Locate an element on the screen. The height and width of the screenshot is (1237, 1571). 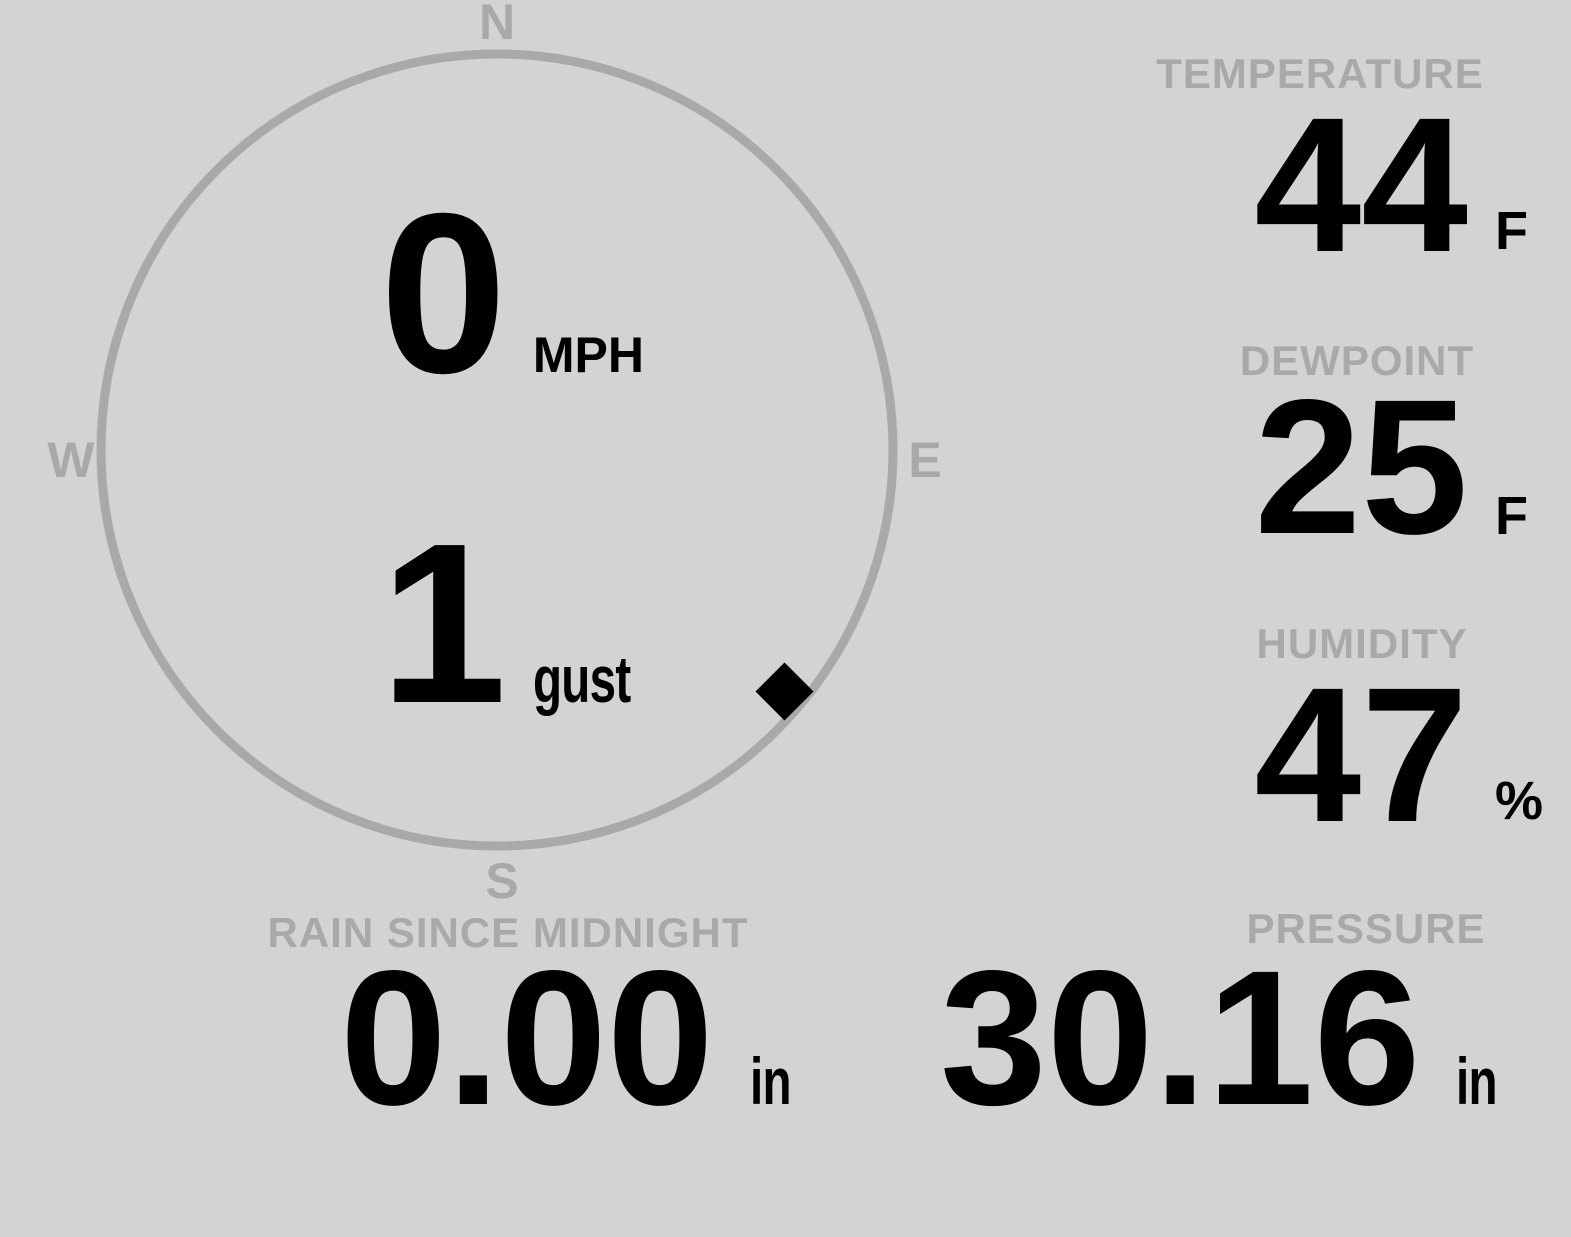
wind-gust-value: 1 is located at coordinates (443, 624).